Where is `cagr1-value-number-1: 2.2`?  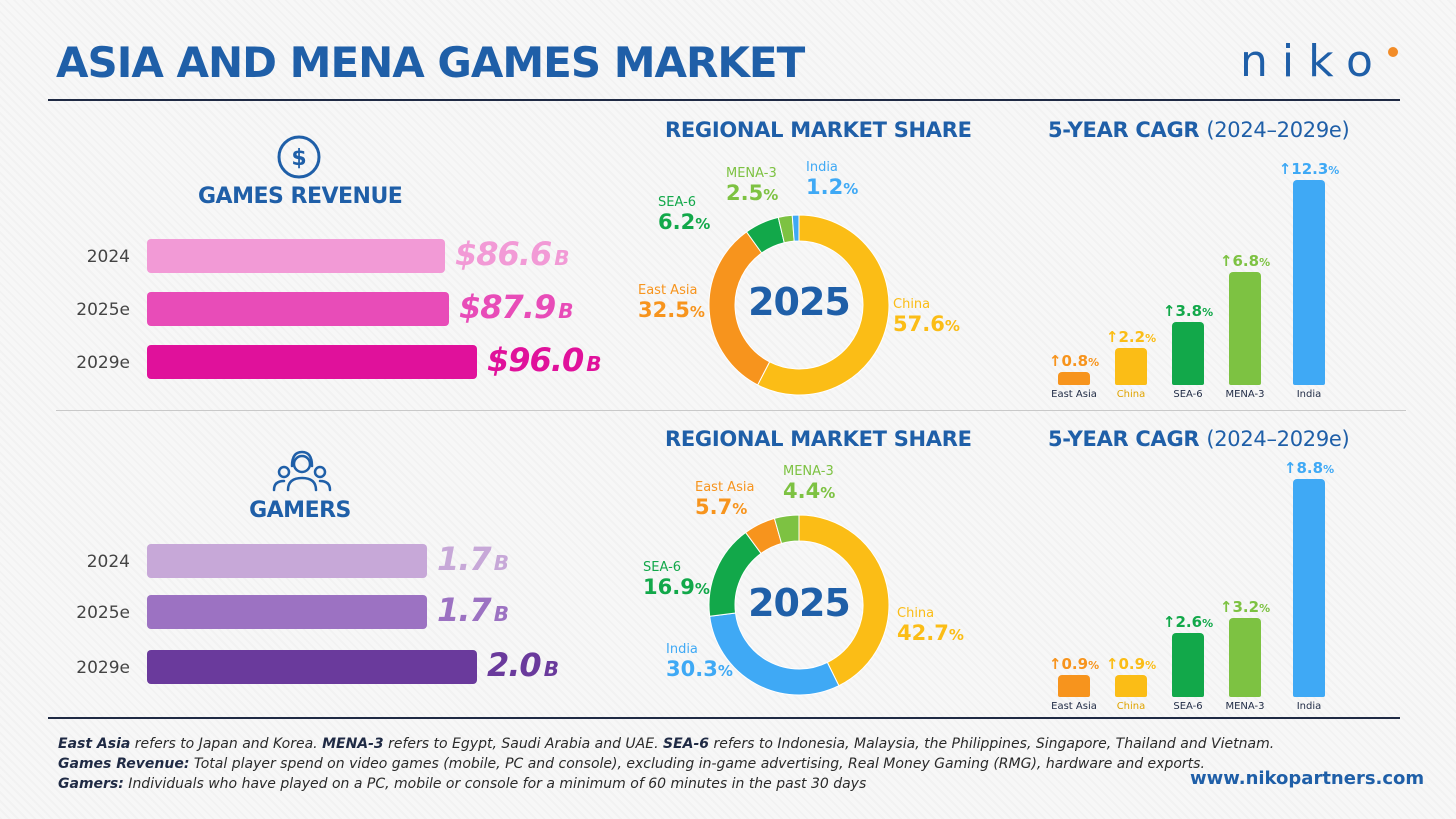
cagr1-value-number-1: 2.2 is located at coordinates (1132, 337).